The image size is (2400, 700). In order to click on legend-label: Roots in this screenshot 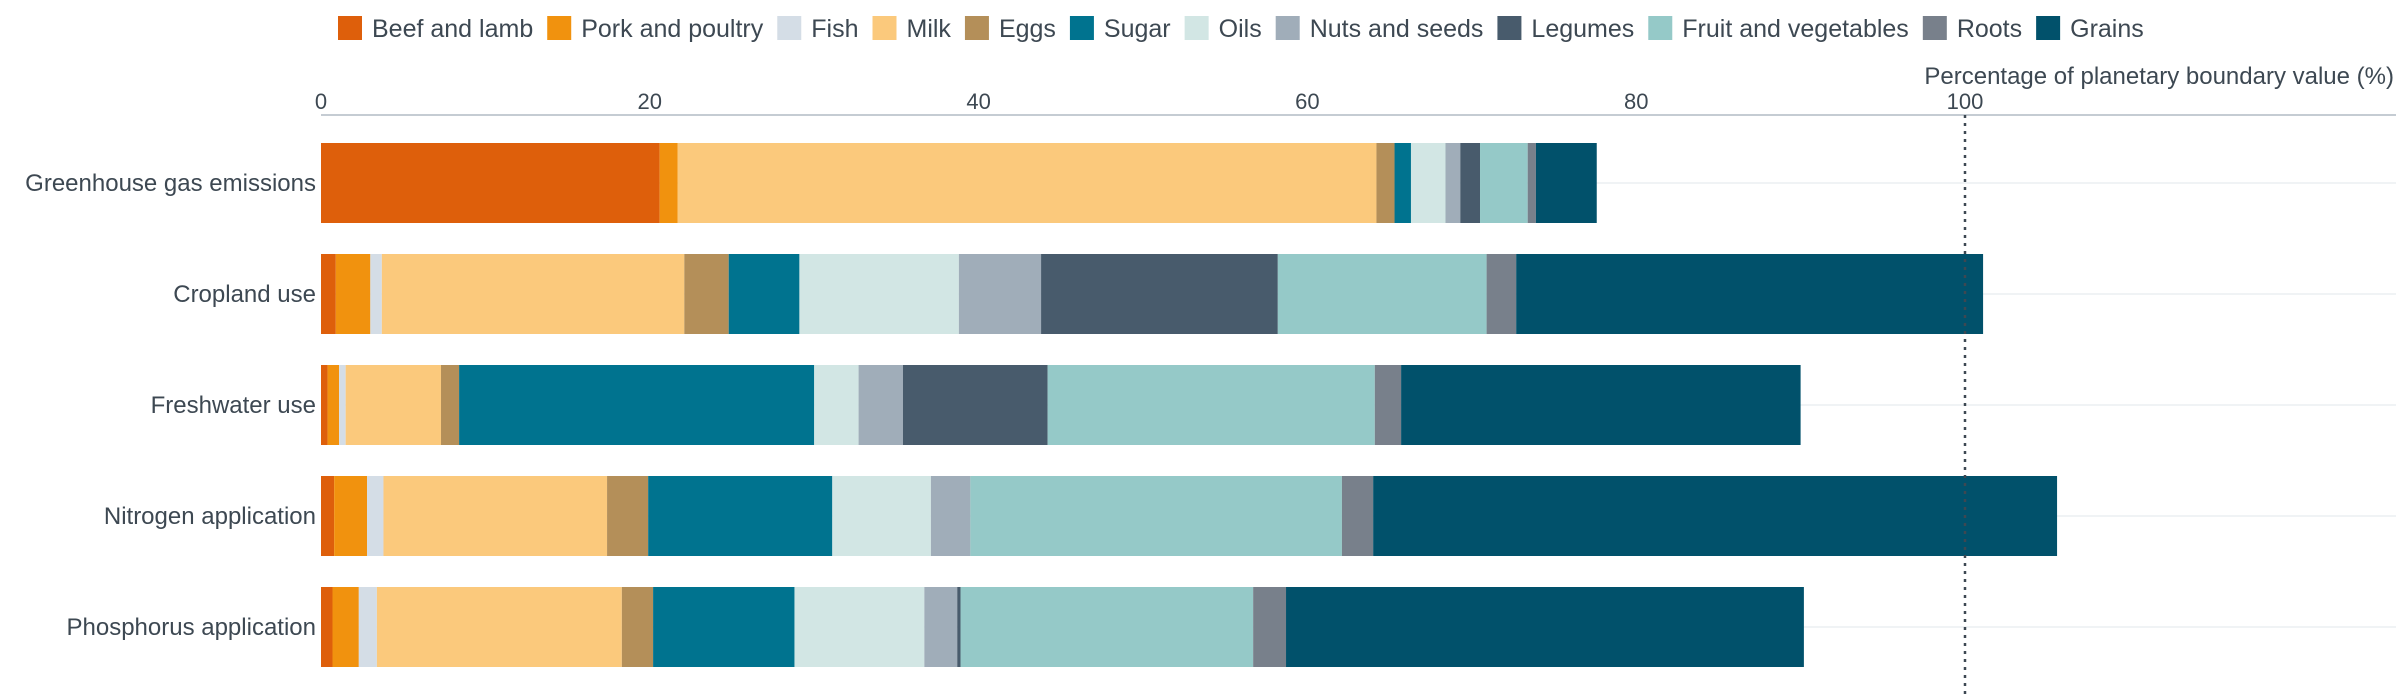, I will do `click(1989, 29)`.